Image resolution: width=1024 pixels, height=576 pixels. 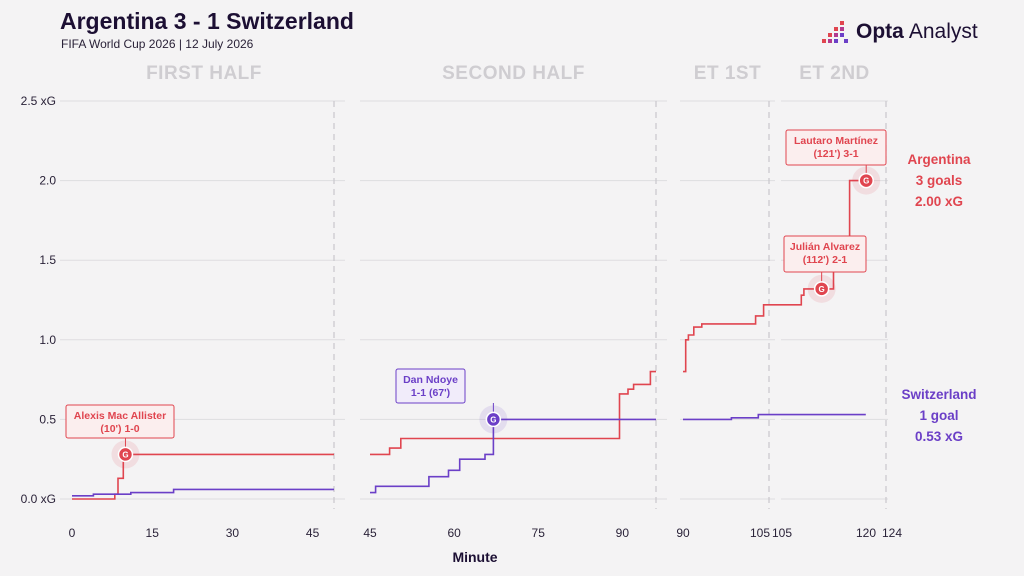 I want to click on x-tick-label: 120, so click(x=866, y=533).